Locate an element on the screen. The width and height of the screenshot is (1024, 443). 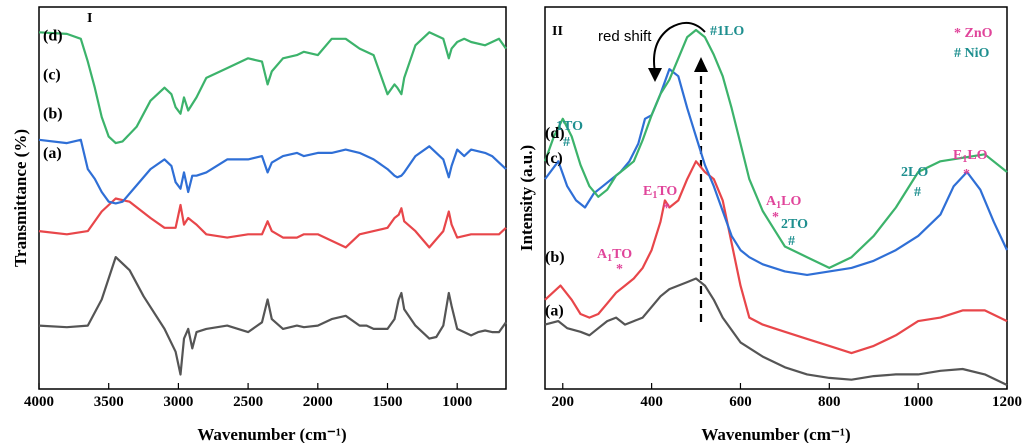
curve-labels-left: (a) (b) (c) (d) is located at coordinates (53, 95).